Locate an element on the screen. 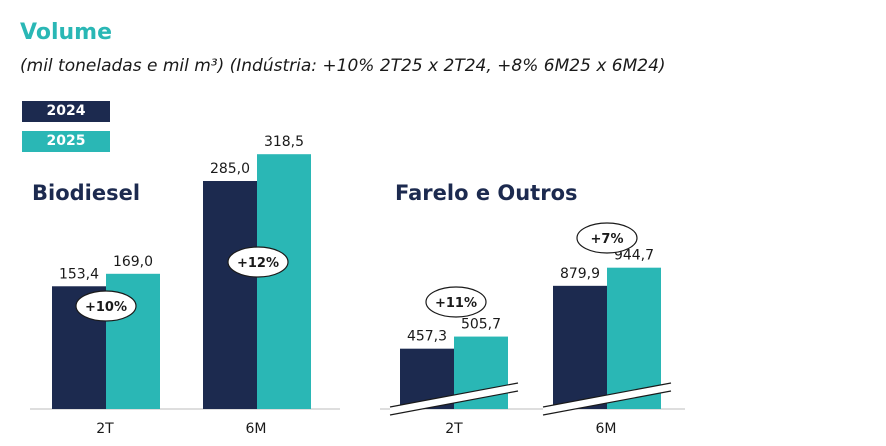 Image resolution: width=886 pixels, height=446 pixels. chart-title-farelo-e-outros: Farelo e Outros is located at coordinates (486, 193).